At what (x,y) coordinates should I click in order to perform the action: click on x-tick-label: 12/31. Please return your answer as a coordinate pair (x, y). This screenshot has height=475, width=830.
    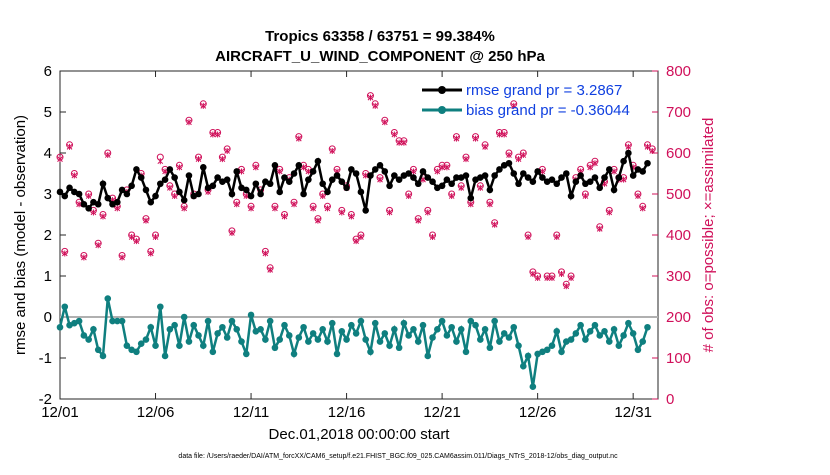
    Looking at the image, I should click on (633, 412).